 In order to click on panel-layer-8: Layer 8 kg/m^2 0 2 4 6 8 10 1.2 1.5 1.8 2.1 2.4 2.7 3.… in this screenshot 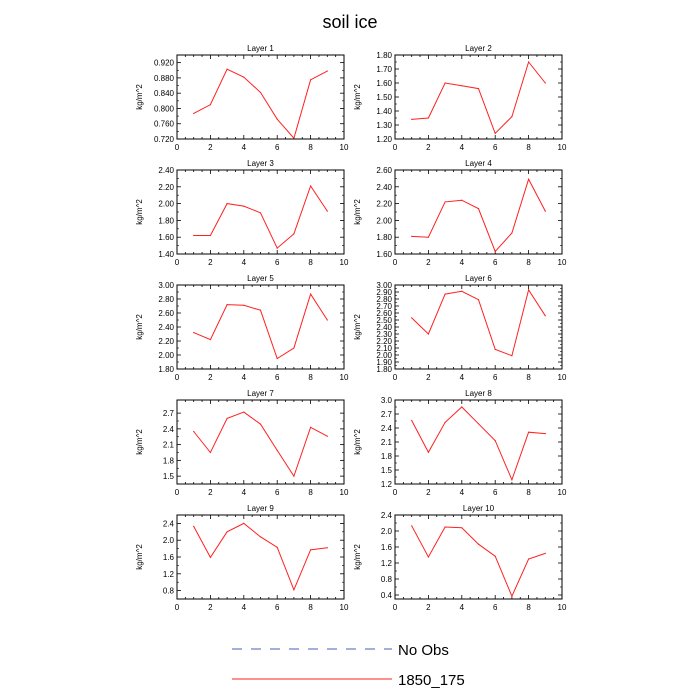, I will do `click(460, 443)`.